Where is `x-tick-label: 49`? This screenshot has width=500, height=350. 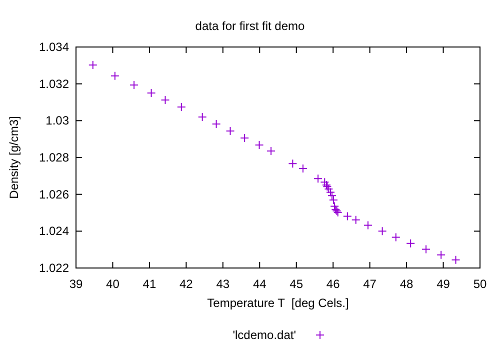 x-tick-label: 49 is located at coordinates (443, 284).